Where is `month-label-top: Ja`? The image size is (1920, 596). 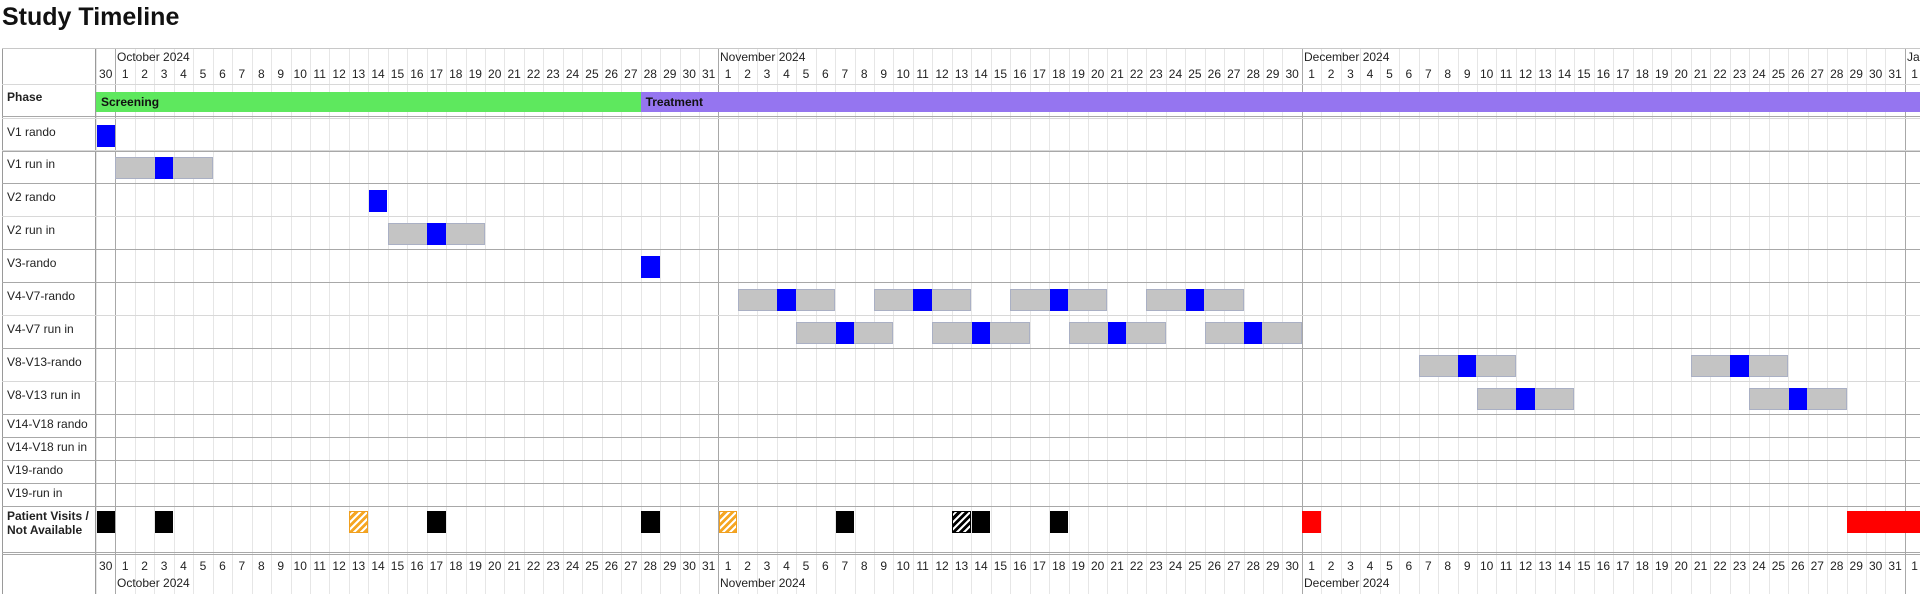 month-label-top: Ja is located at coordinates (1913, 57).